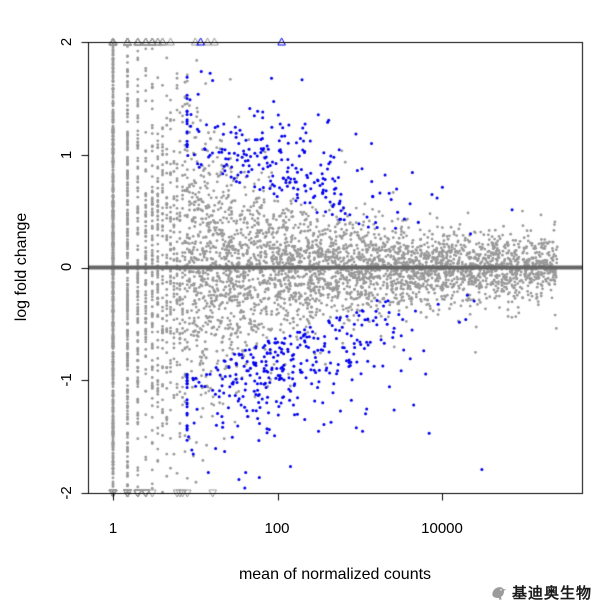 This screenshot has height=607, width=600. What do you see at coordinates (66, 42) in the screenshot?
I see `y-tick-label-2: 2` at bounding box center [66, 42].